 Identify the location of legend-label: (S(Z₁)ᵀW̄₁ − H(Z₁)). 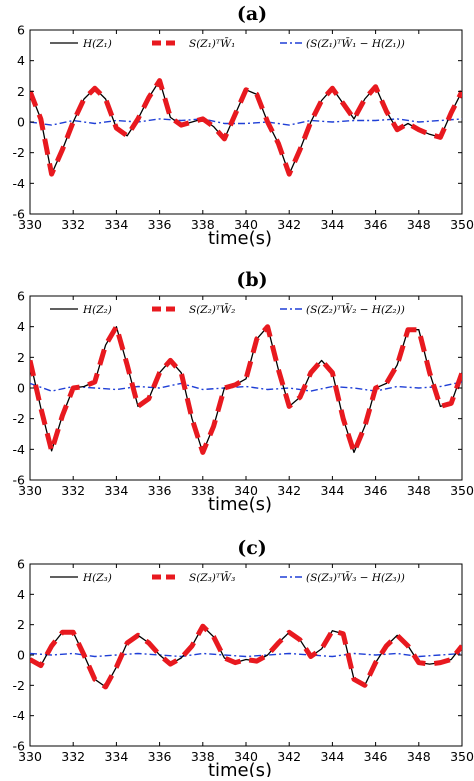
(355, 43).